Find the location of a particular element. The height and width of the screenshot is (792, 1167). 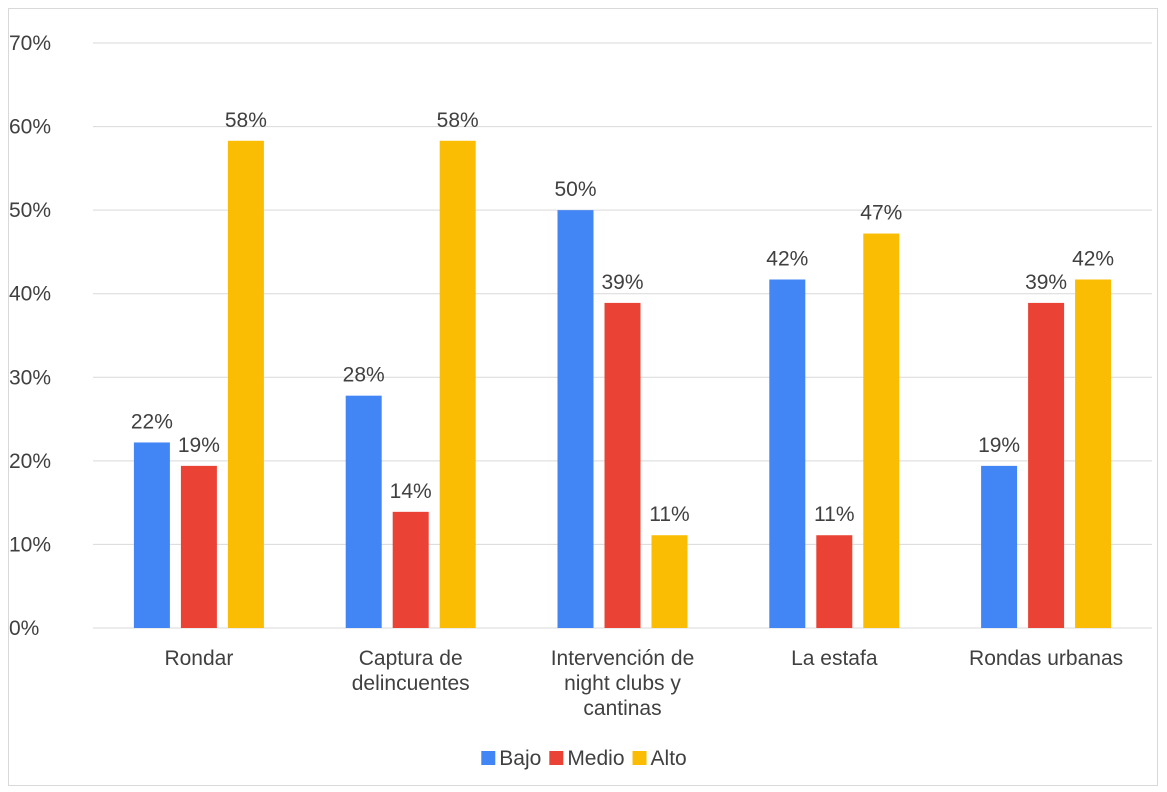

y-tick-label: 30% is located at coordinates (30, 377).